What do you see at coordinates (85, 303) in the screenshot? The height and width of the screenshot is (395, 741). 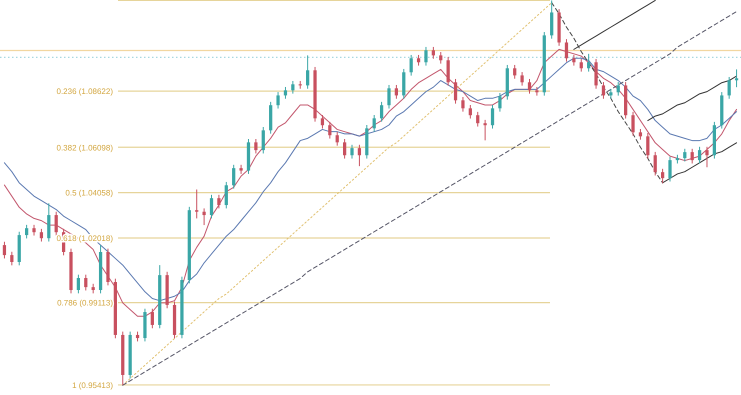 I see `ref-line-label: 0.786 (0.99113)` at bounding box center [85, 303].